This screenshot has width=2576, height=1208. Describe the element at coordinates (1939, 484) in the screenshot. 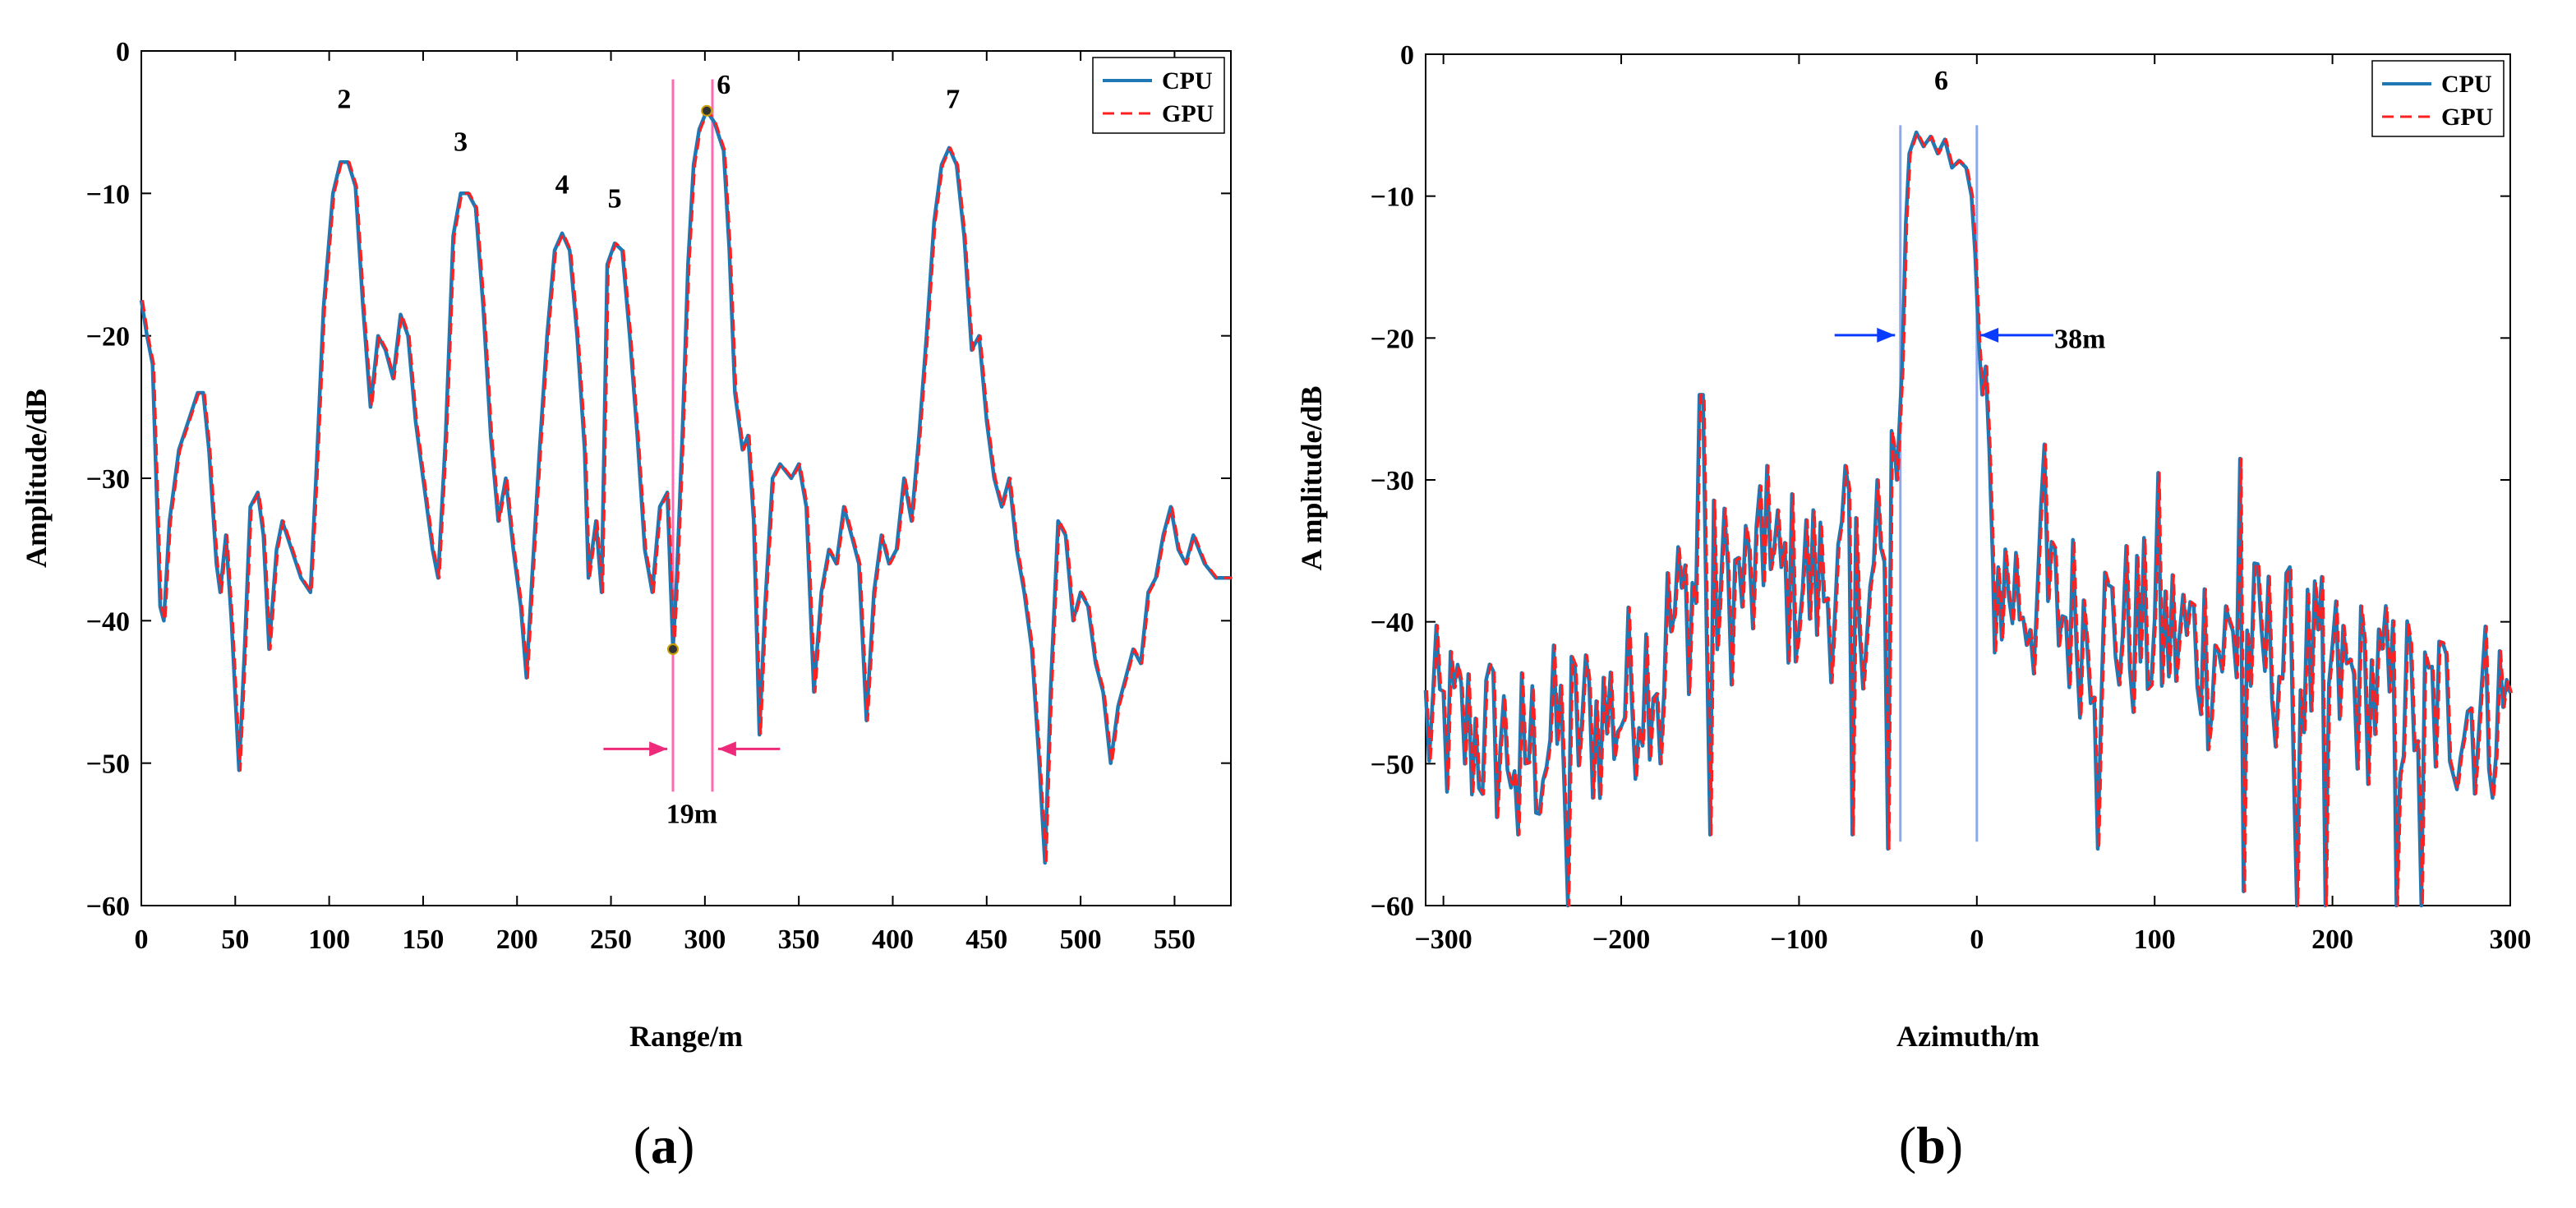

I see `chart-b-resolution-lines` at that location.